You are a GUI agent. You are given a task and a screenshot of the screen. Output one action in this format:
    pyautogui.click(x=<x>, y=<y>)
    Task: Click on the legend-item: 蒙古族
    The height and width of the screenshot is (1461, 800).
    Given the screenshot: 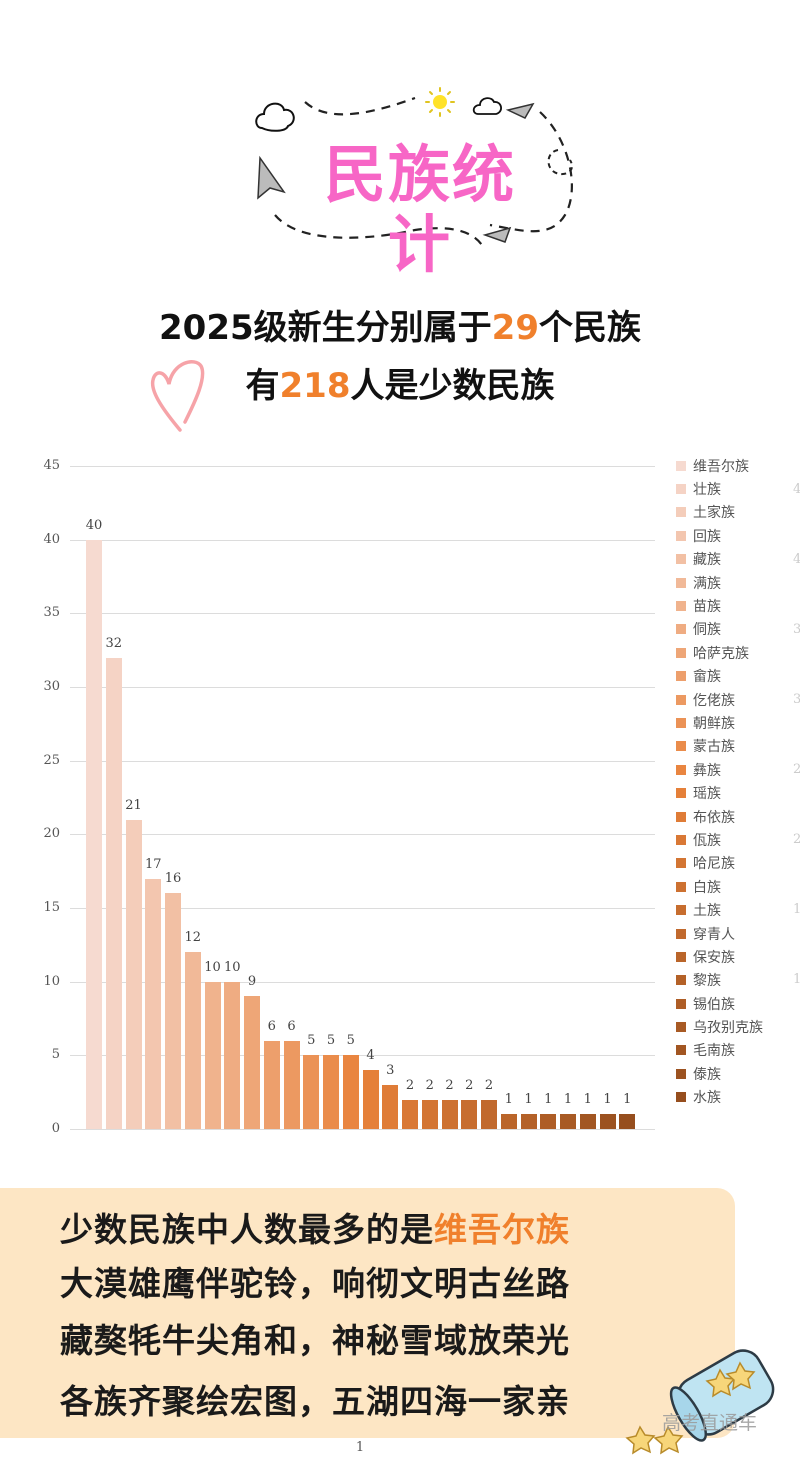 What is the action you would take?
    pyautogui.click(x=738, y=746)
    